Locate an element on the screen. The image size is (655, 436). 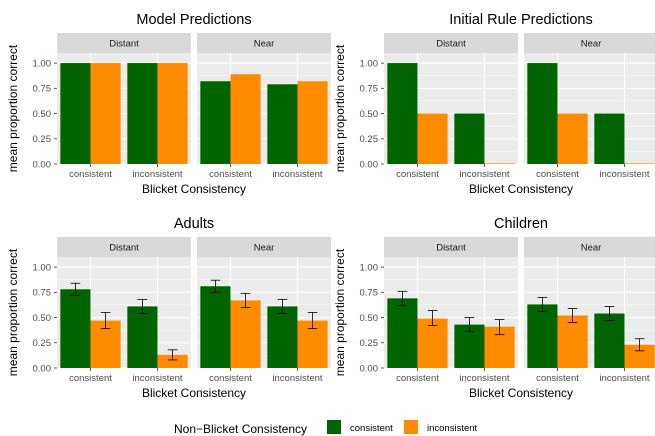
legend-swatch-consistent is located at coordinates (334, 427).